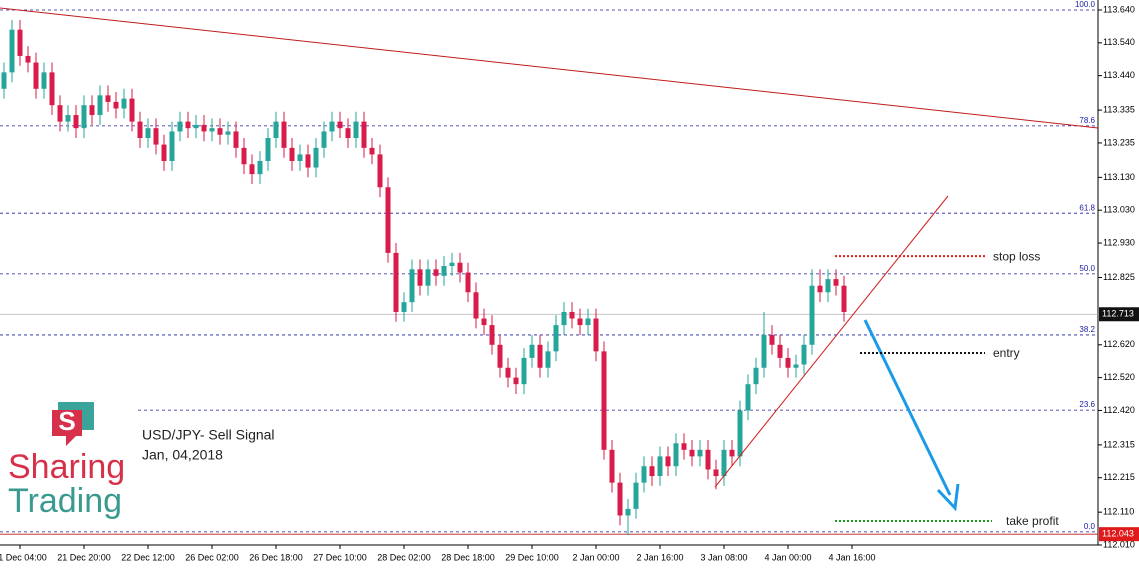  I want to click on arrow-shaft, so click(907, 407).